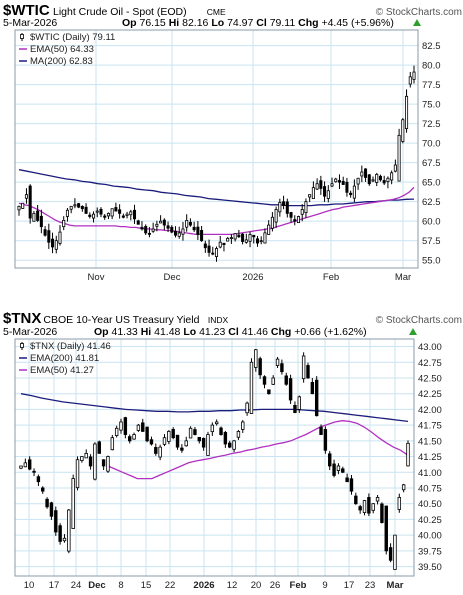  Describe the element at coordinates (431, 222) in the screenshot. I see `y-tick-label: 60.0` at that location.